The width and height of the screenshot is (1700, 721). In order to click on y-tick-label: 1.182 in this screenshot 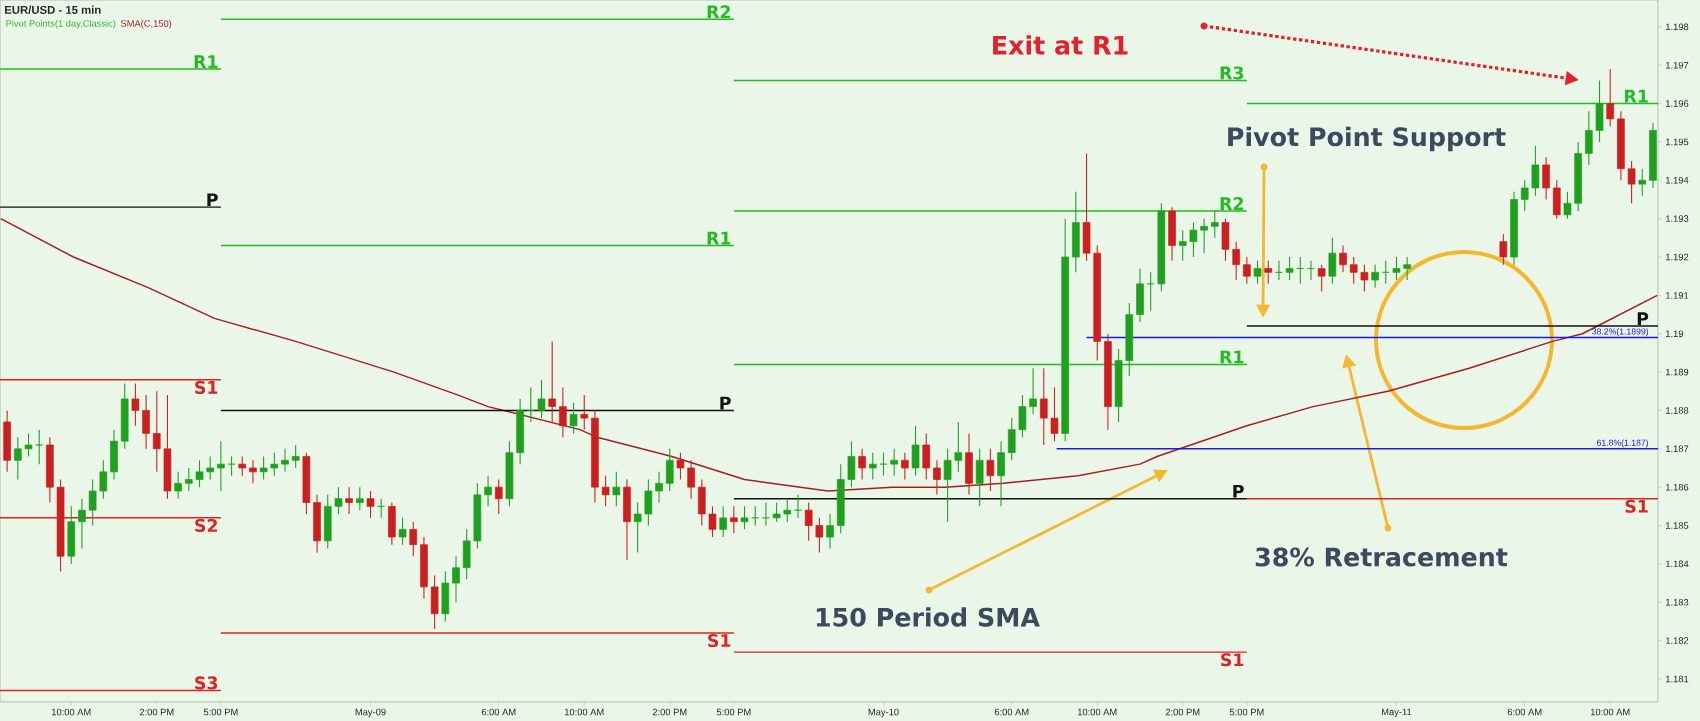, I will do `click(1677, 640)`.